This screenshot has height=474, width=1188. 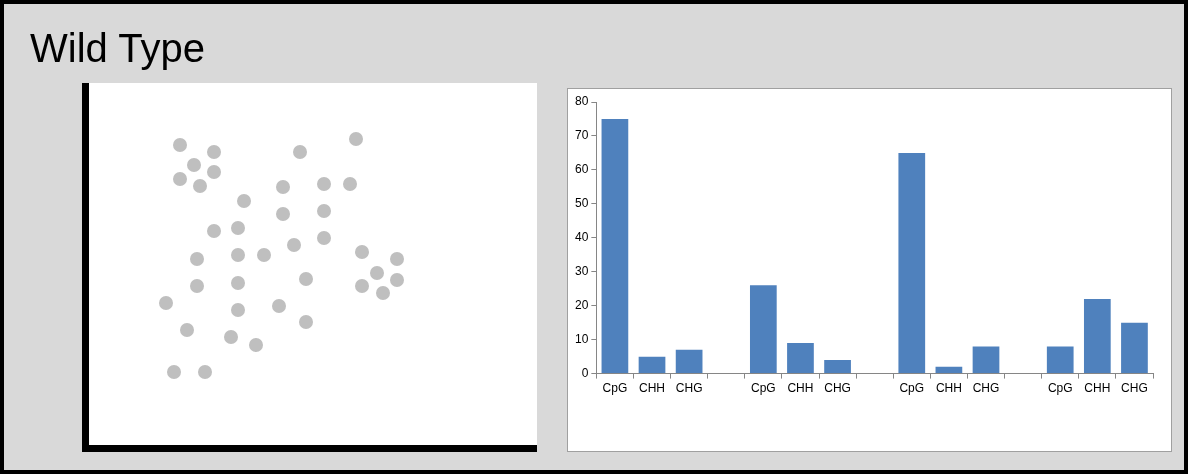 What do you see at coordinates (581, 305) in the screenshot?
I see `y-tick-label: 20` at bounding box center [581, 305].